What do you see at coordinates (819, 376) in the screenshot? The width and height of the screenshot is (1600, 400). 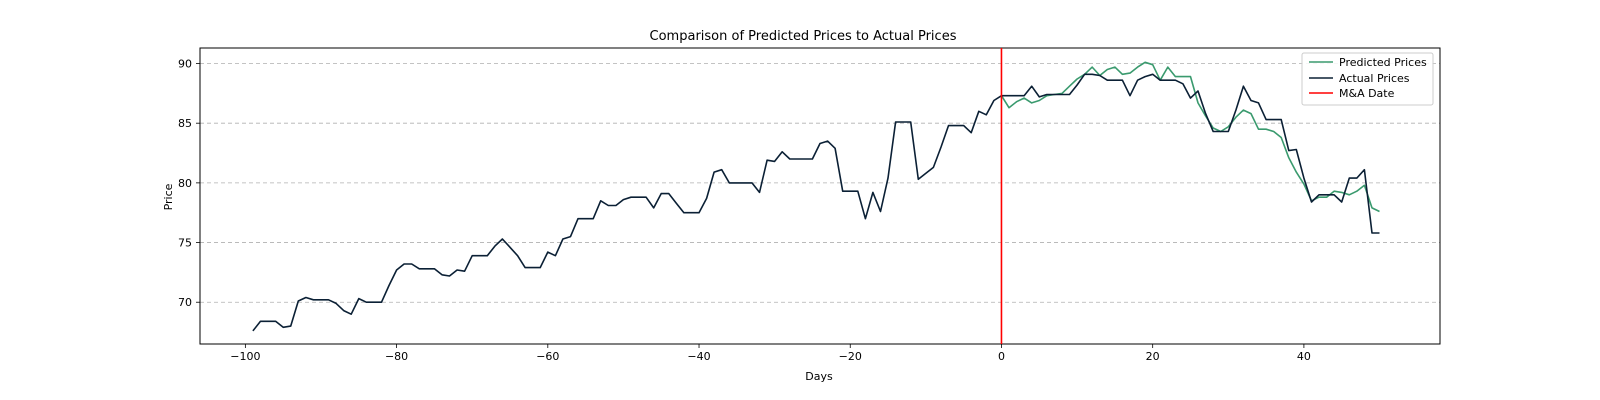 I see `x-axis-label: Days` at bounding box center [819, 376].